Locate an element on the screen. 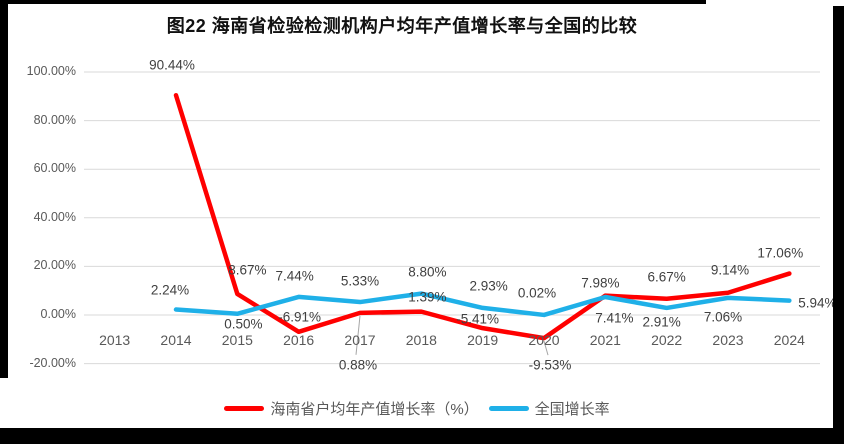  legend-item-hainan: 海南省户均年产值增长率（%） is located at coordinates (351, 408).